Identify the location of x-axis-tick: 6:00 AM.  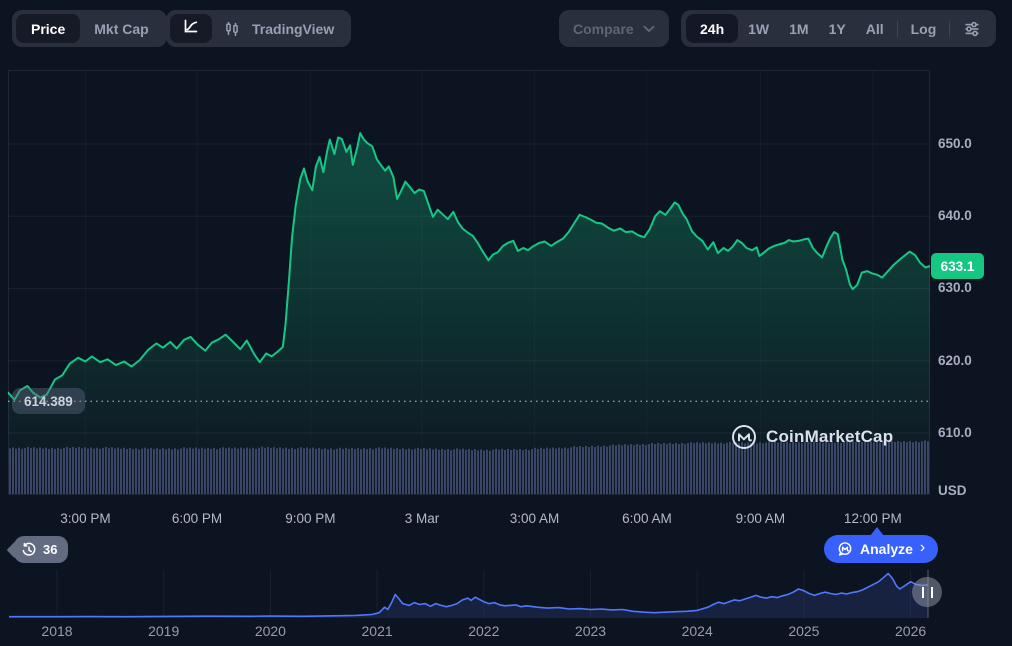
(647, 518).